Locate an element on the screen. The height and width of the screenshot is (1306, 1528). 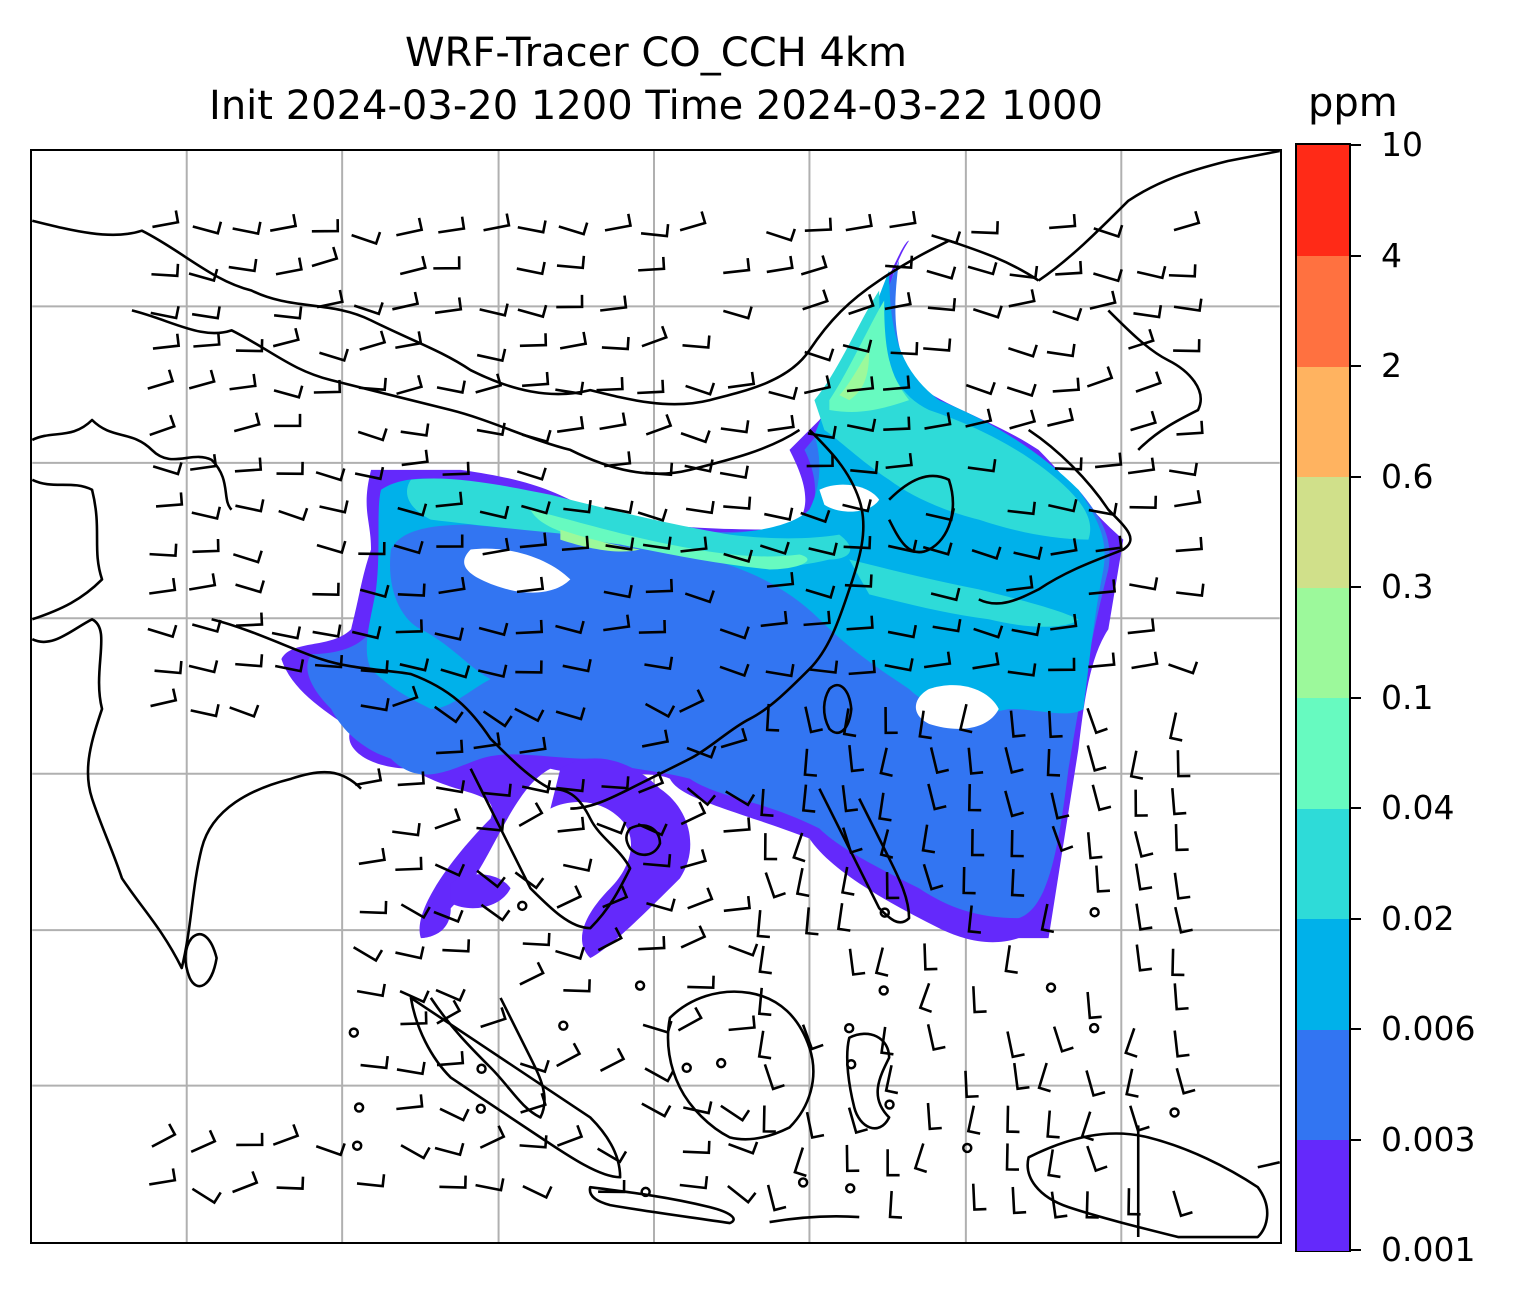
coastline-sri-lanka is located at coordinates (201, 960).